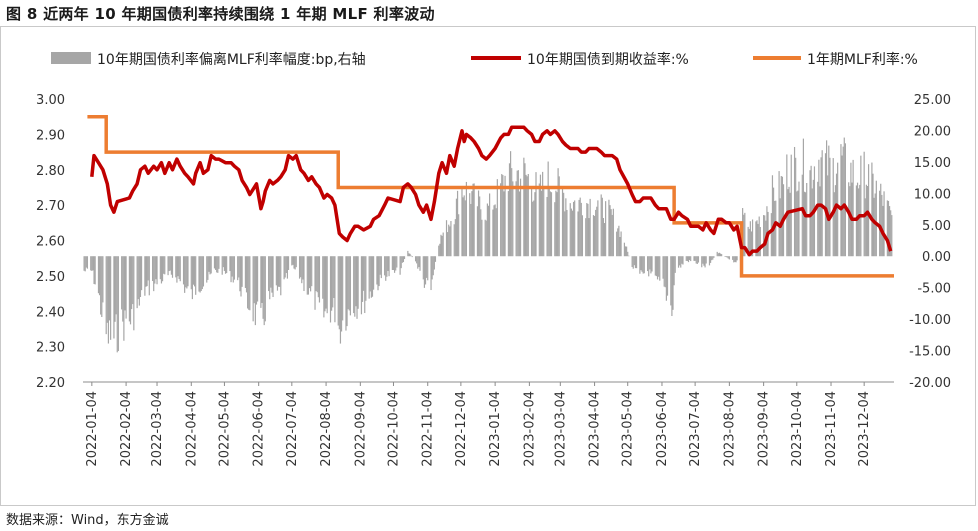 The image size is (978, 531). Describe the element at coordinates (50, 206) in the screenshot. I see `y-left-tick-label: 2.70` at that location.